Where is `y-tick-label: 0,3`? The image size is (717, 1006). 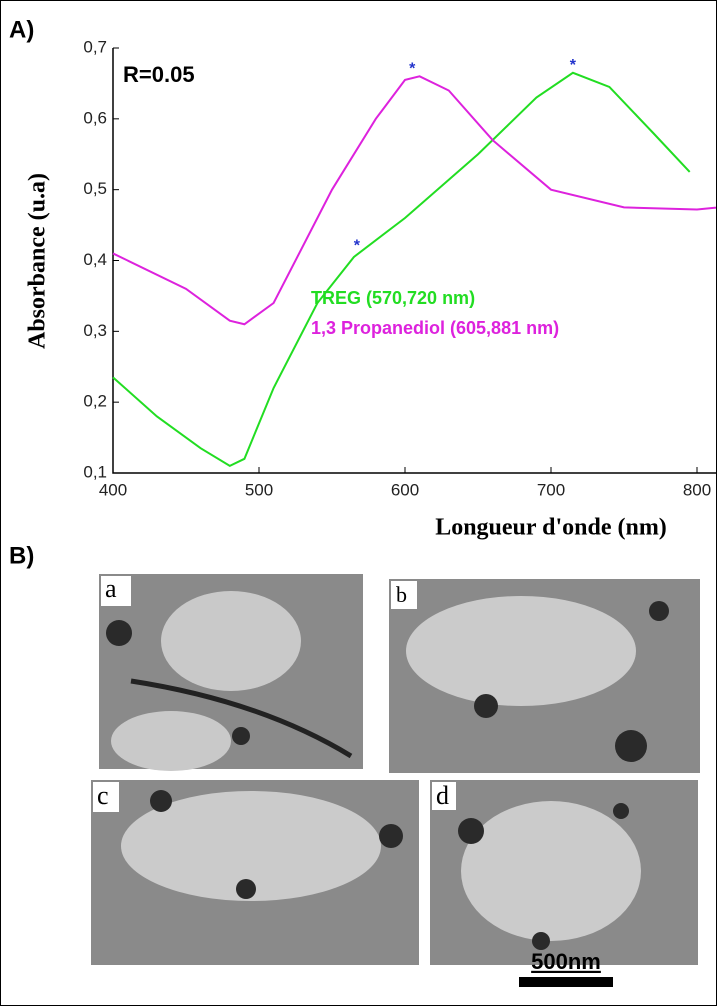
y-tick-label: 0,3 is located at coordinates (95, 330).